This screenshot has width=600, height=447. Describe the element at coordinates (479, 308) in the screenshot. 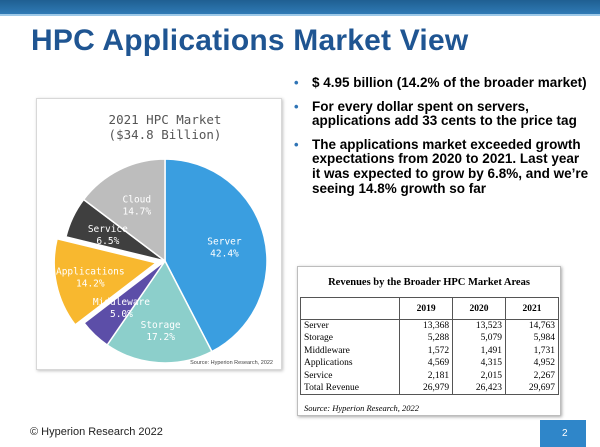

I see `column-header: 2020` at that location.